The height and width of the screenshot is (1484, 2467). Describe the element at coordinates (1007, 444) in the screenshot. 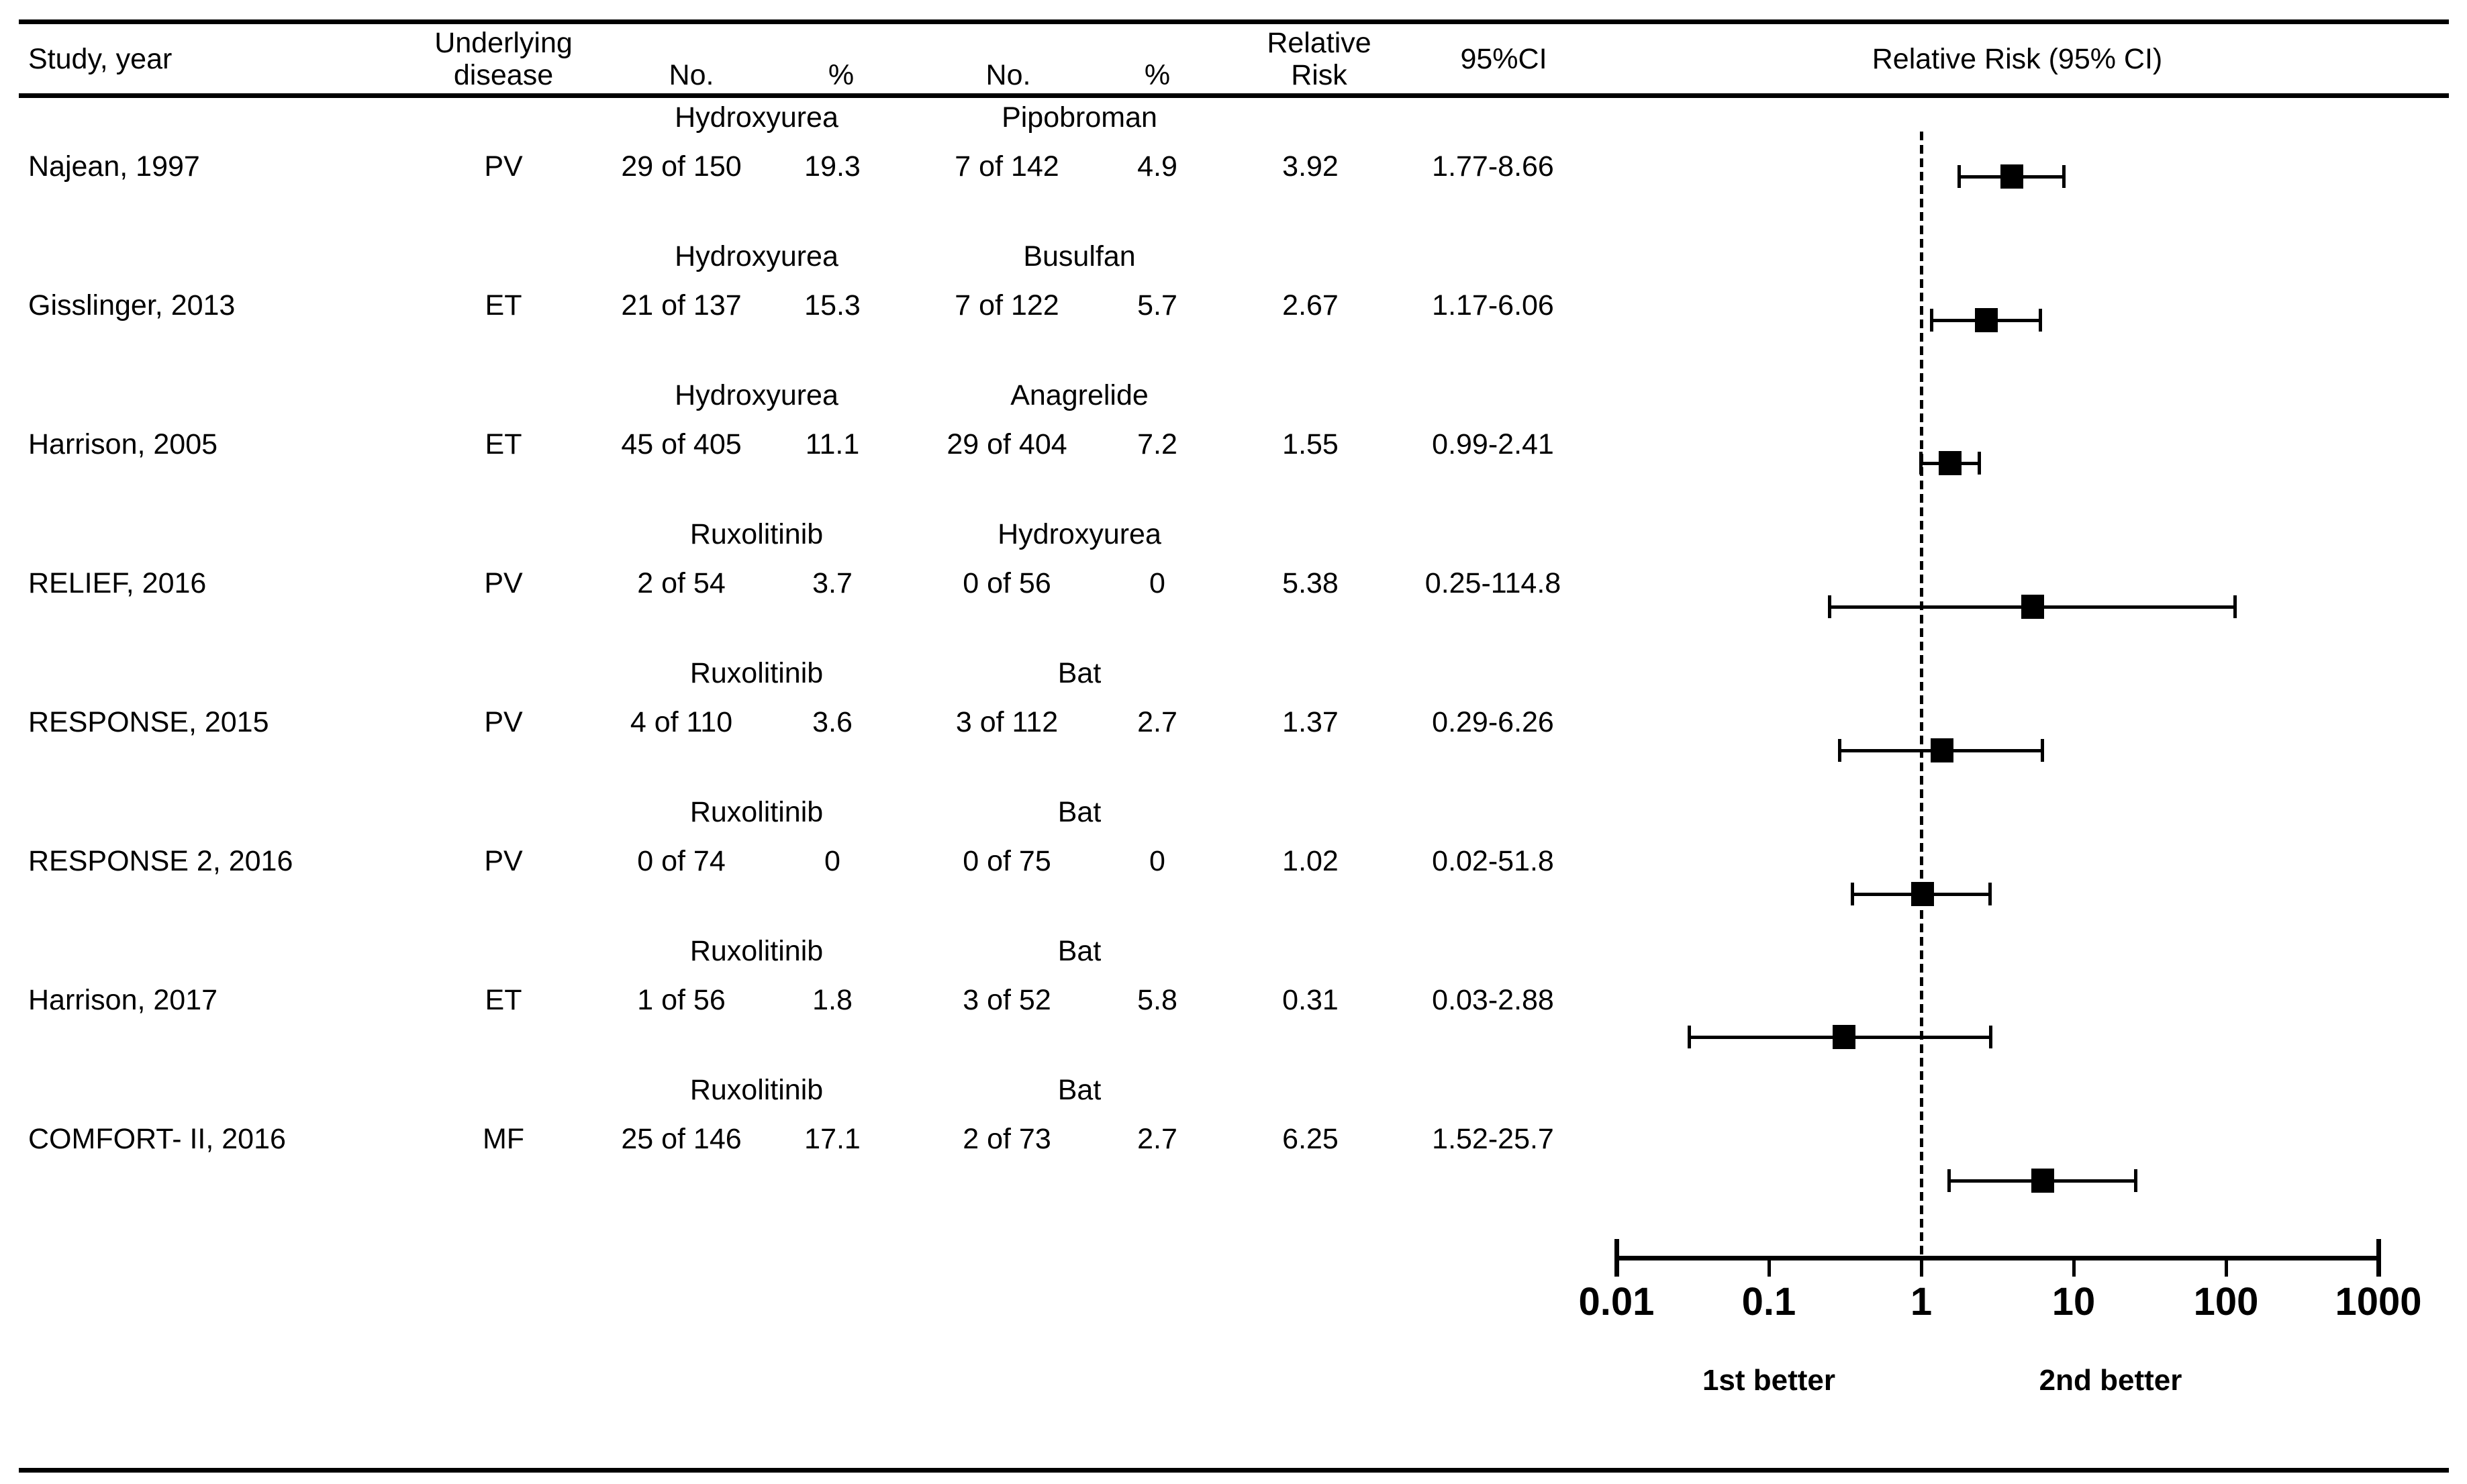

I see `events-2: 29 of 404` at that location.